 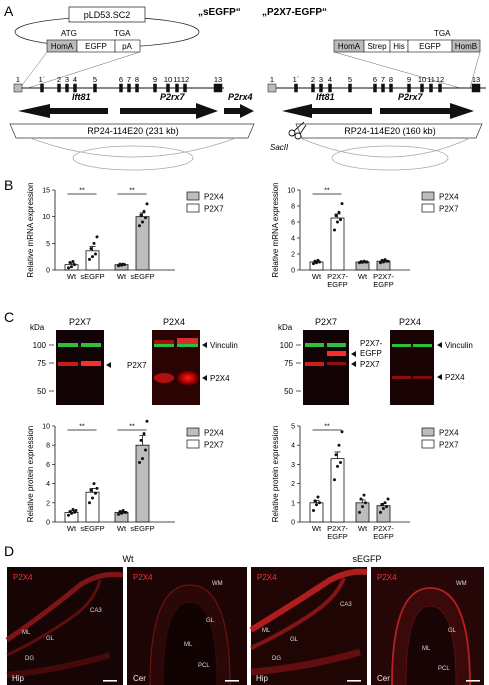 I want to click on panel-label-b: B, so click(x=8, y=185).